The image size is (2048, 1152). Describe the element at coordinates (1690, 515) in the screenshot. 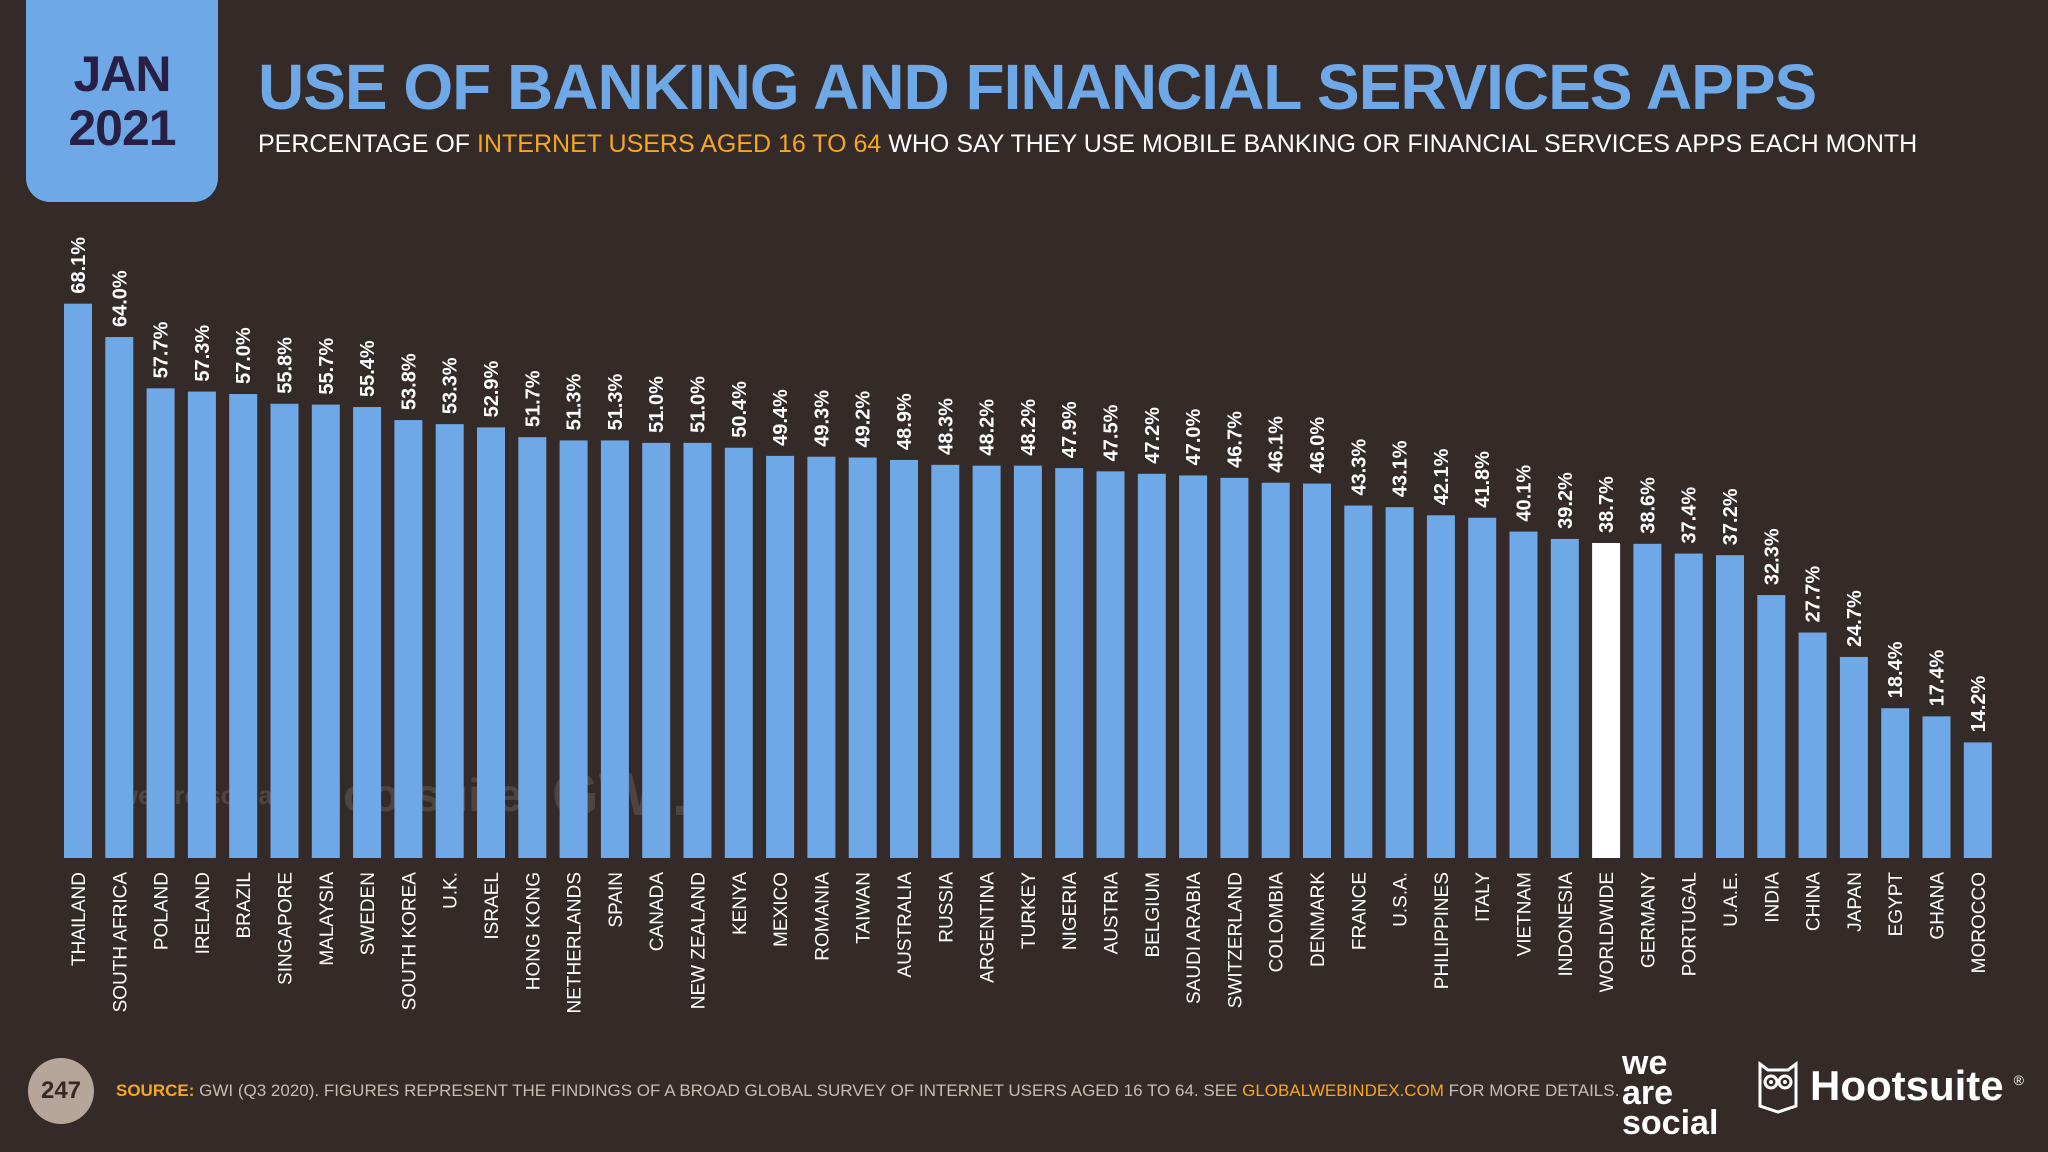

I see `value-label: 37.4%` at that location.